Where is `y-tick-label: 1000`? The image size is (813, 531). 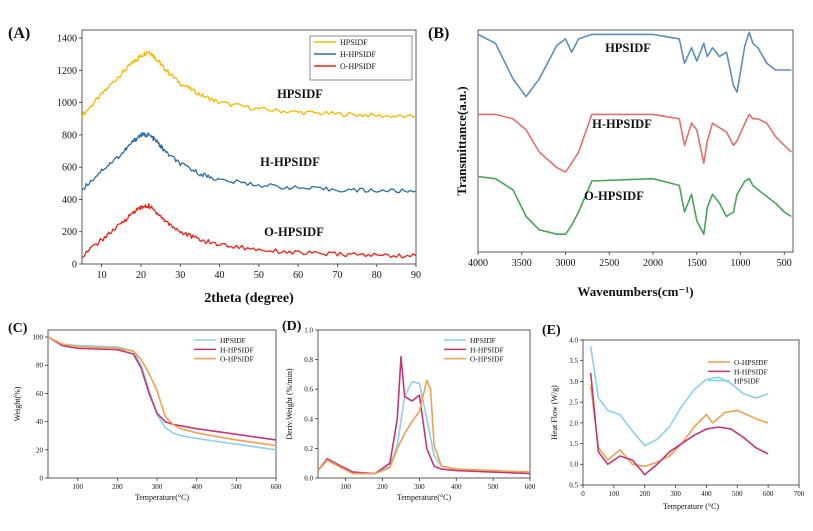
y-tick-label: 1000 is located at coordinates (67, 103).